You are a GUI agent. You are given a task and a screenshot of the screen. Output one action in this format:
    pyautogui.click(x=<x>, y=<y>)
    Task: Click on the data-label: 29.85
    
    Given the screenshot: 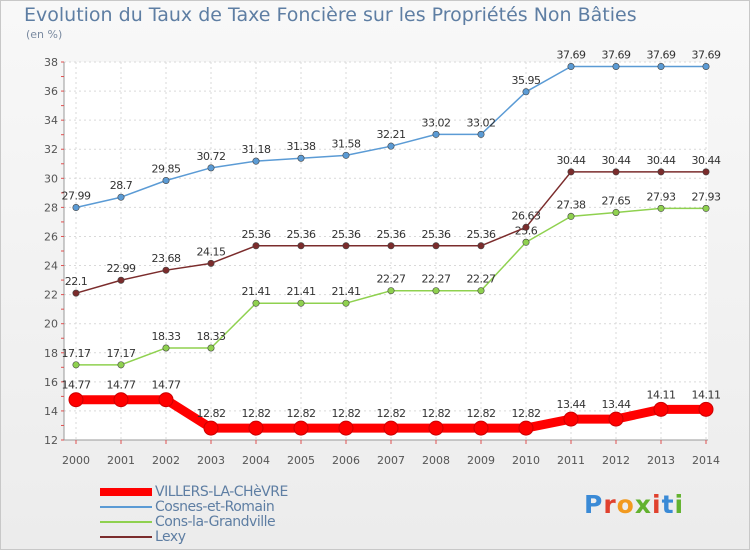 What is the action you would take?
    pyautogui.click(x=166, y=168)
    